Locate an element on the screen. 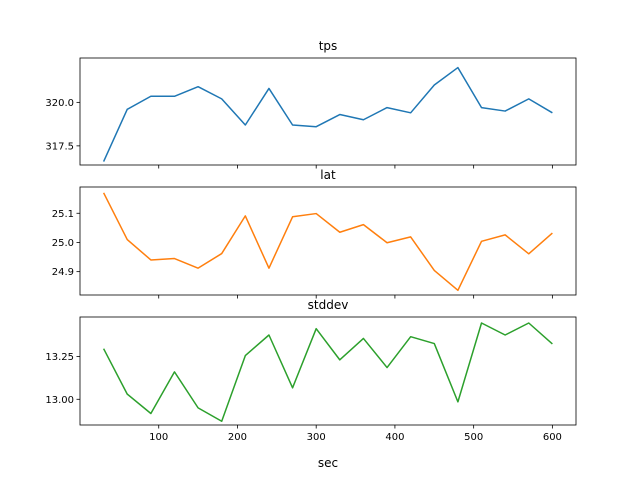 This screenshot has height=484, width=640. stddev-y-tick-label: 13.00 is located at coordinates (59, 400).